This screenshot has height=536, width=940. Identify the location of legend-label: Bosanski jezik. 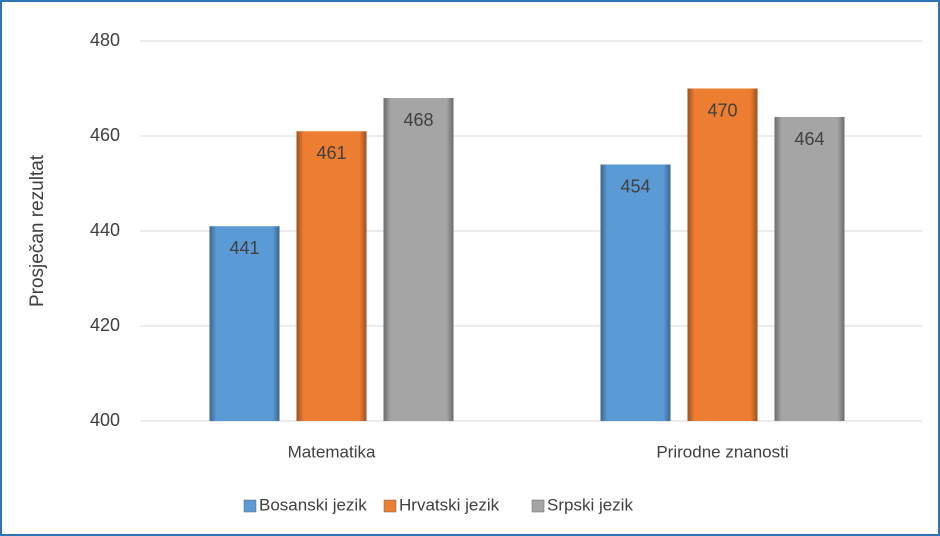
(313, 504).